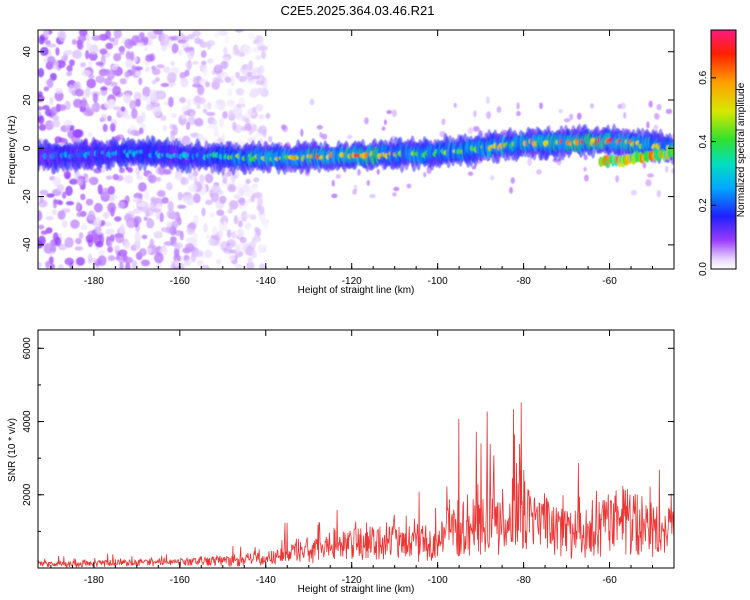 The image size is (750, 600). I want to click on colorbar-gradient, so click(723, 149).